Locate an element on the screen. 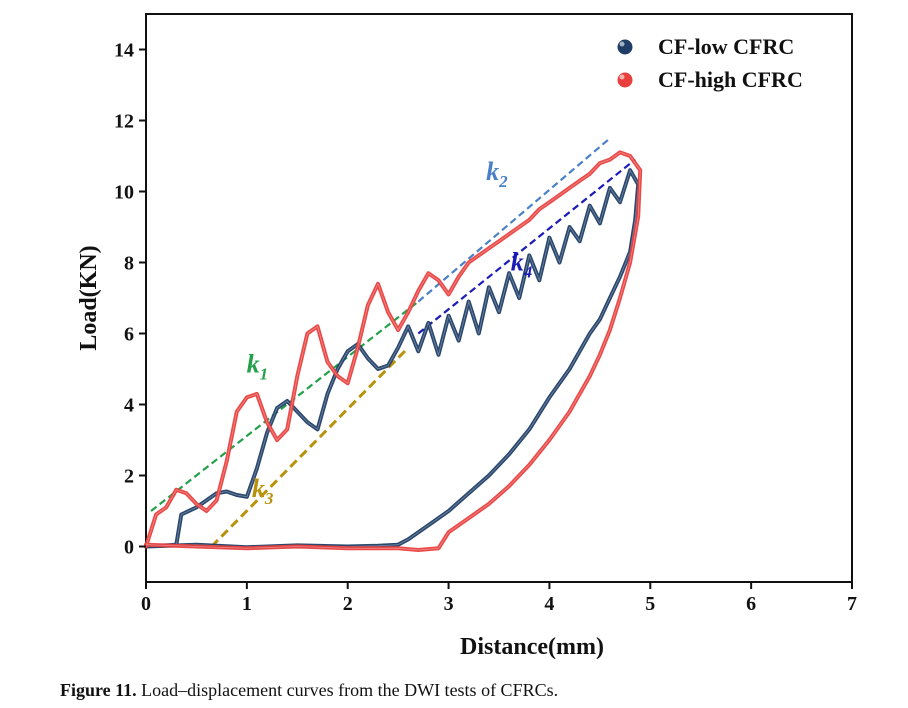  legend-label-cf-low: CF-low CFRC is located at coordinates (726, 46).